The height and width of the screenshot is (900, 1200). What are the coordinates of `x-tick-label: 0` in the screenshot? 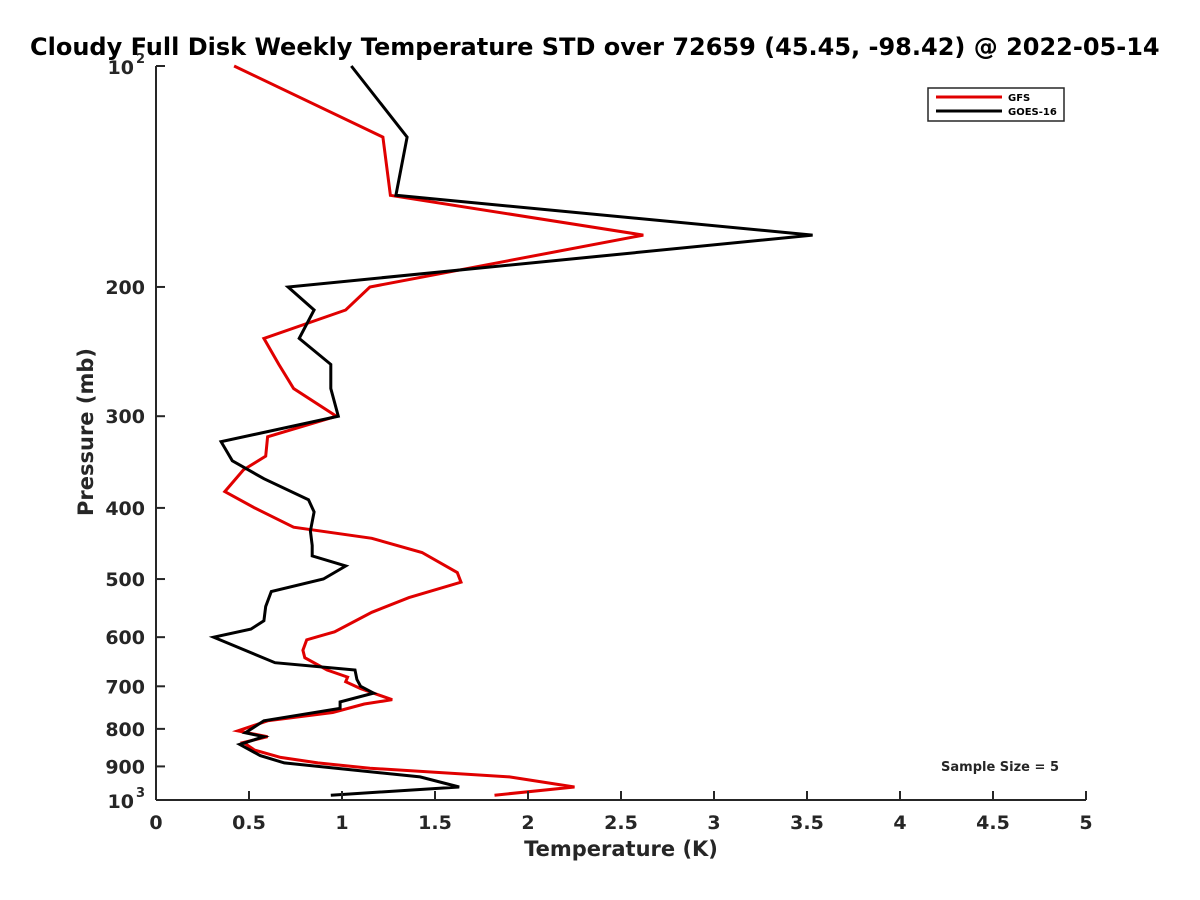 It's located at (155, 823).